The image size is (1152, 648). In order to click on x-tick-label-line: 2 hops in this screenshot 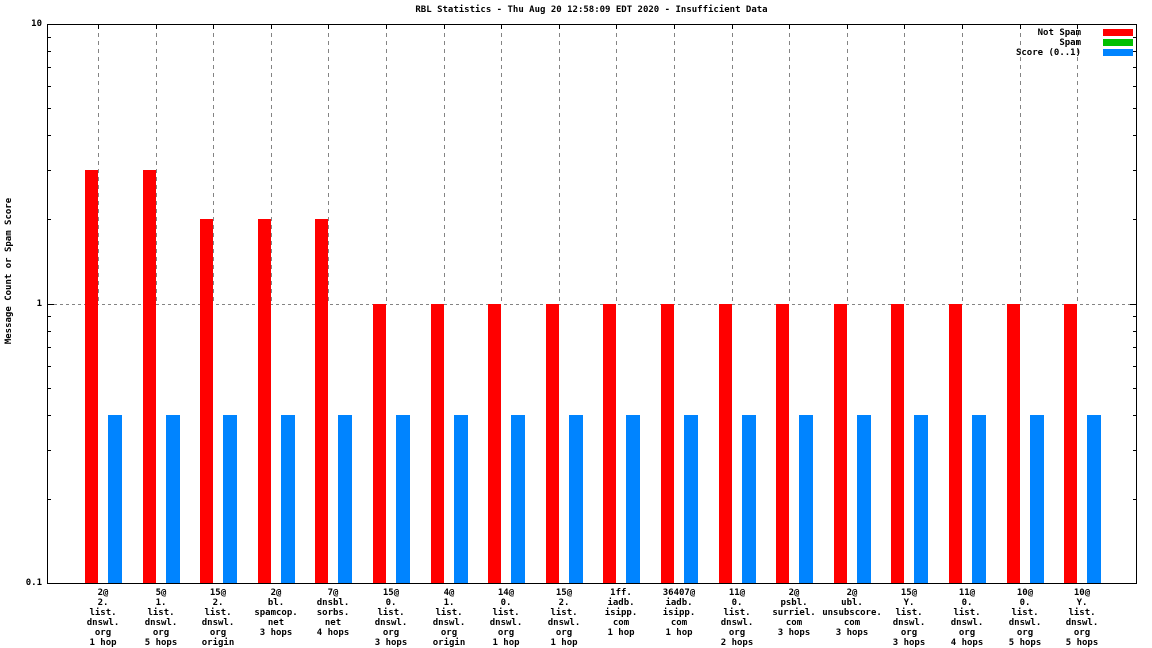, I will do `click(737, 643)`.